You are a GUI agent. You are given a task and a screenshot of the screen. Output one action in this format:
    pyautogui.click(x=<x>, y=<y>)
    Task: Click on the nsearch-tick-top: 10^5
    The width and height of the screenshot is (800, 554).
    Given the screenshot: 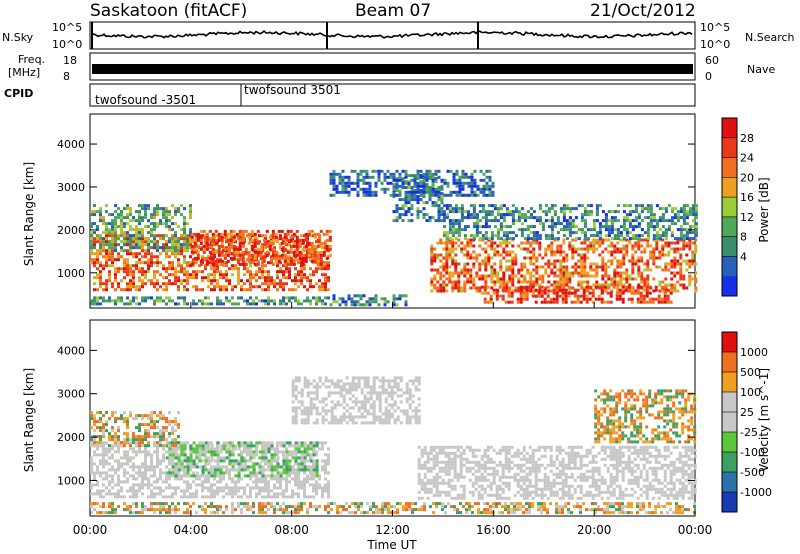 What is the action you would take?
    pyautogui.click(x=715, y=27)
    